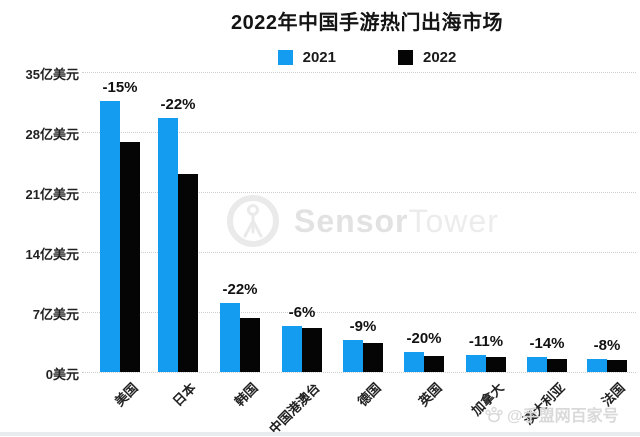 Image resolution: width=640 pixels, height=437 pixels. What do you see at coordinates (405, 57) in the screenshot?
I see `legend-swatch-2022-icon` at bounding box center [405, 57].